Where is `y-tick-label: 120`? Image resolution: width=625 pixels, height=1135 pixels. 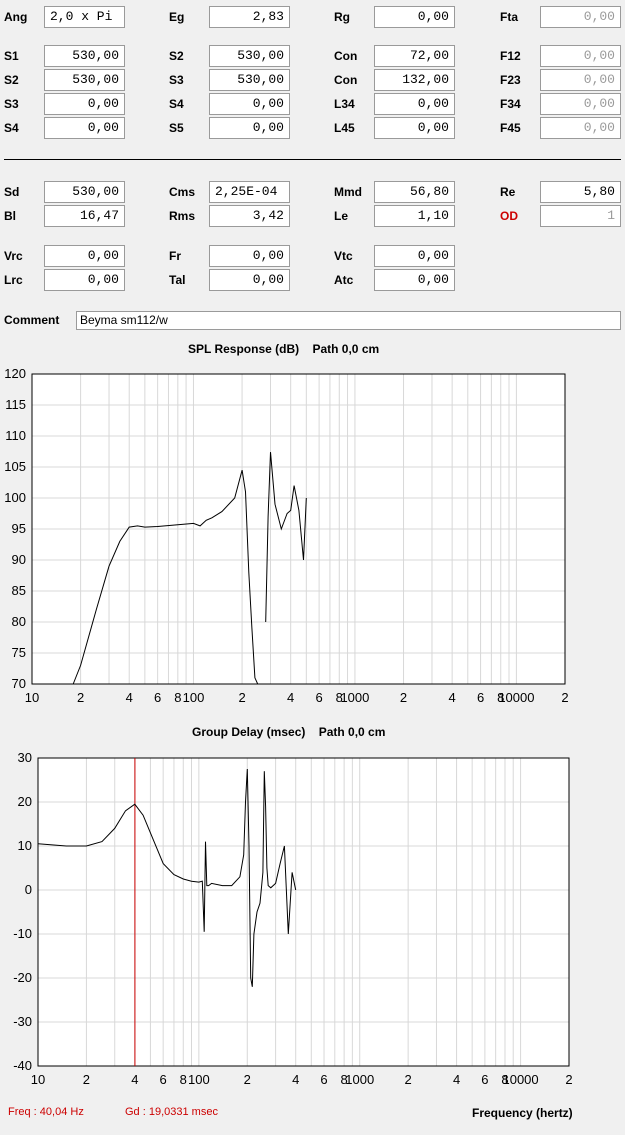
y-tick-label: 120 is located at coordinates (15, 373).